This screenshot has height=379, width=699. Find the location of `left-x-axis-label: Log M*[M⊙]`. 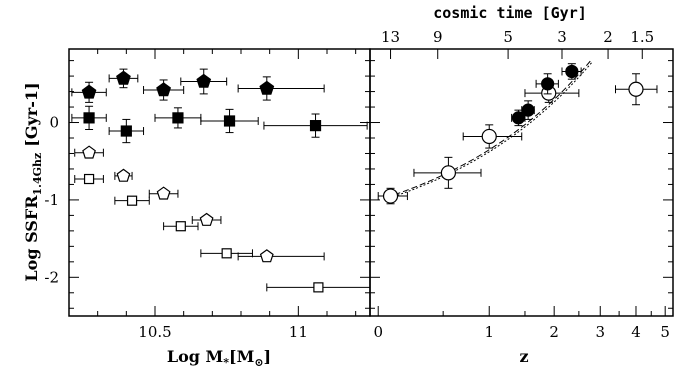

left-x-axis-label: Log M*[M⊙] is located at coordinates (219, 358).